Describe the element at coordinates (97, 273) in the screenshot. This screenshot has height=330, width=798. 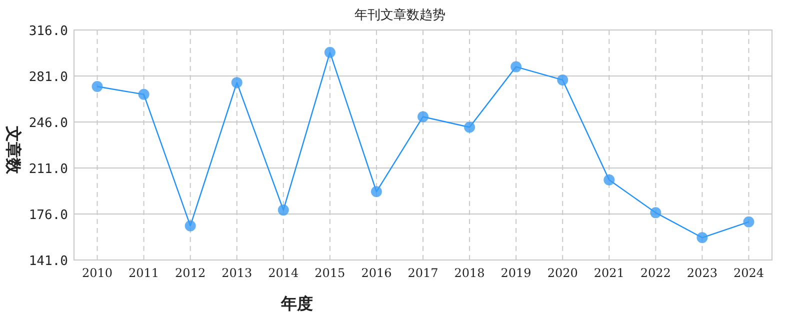
I see `x-tick-label: 2010` at that location.